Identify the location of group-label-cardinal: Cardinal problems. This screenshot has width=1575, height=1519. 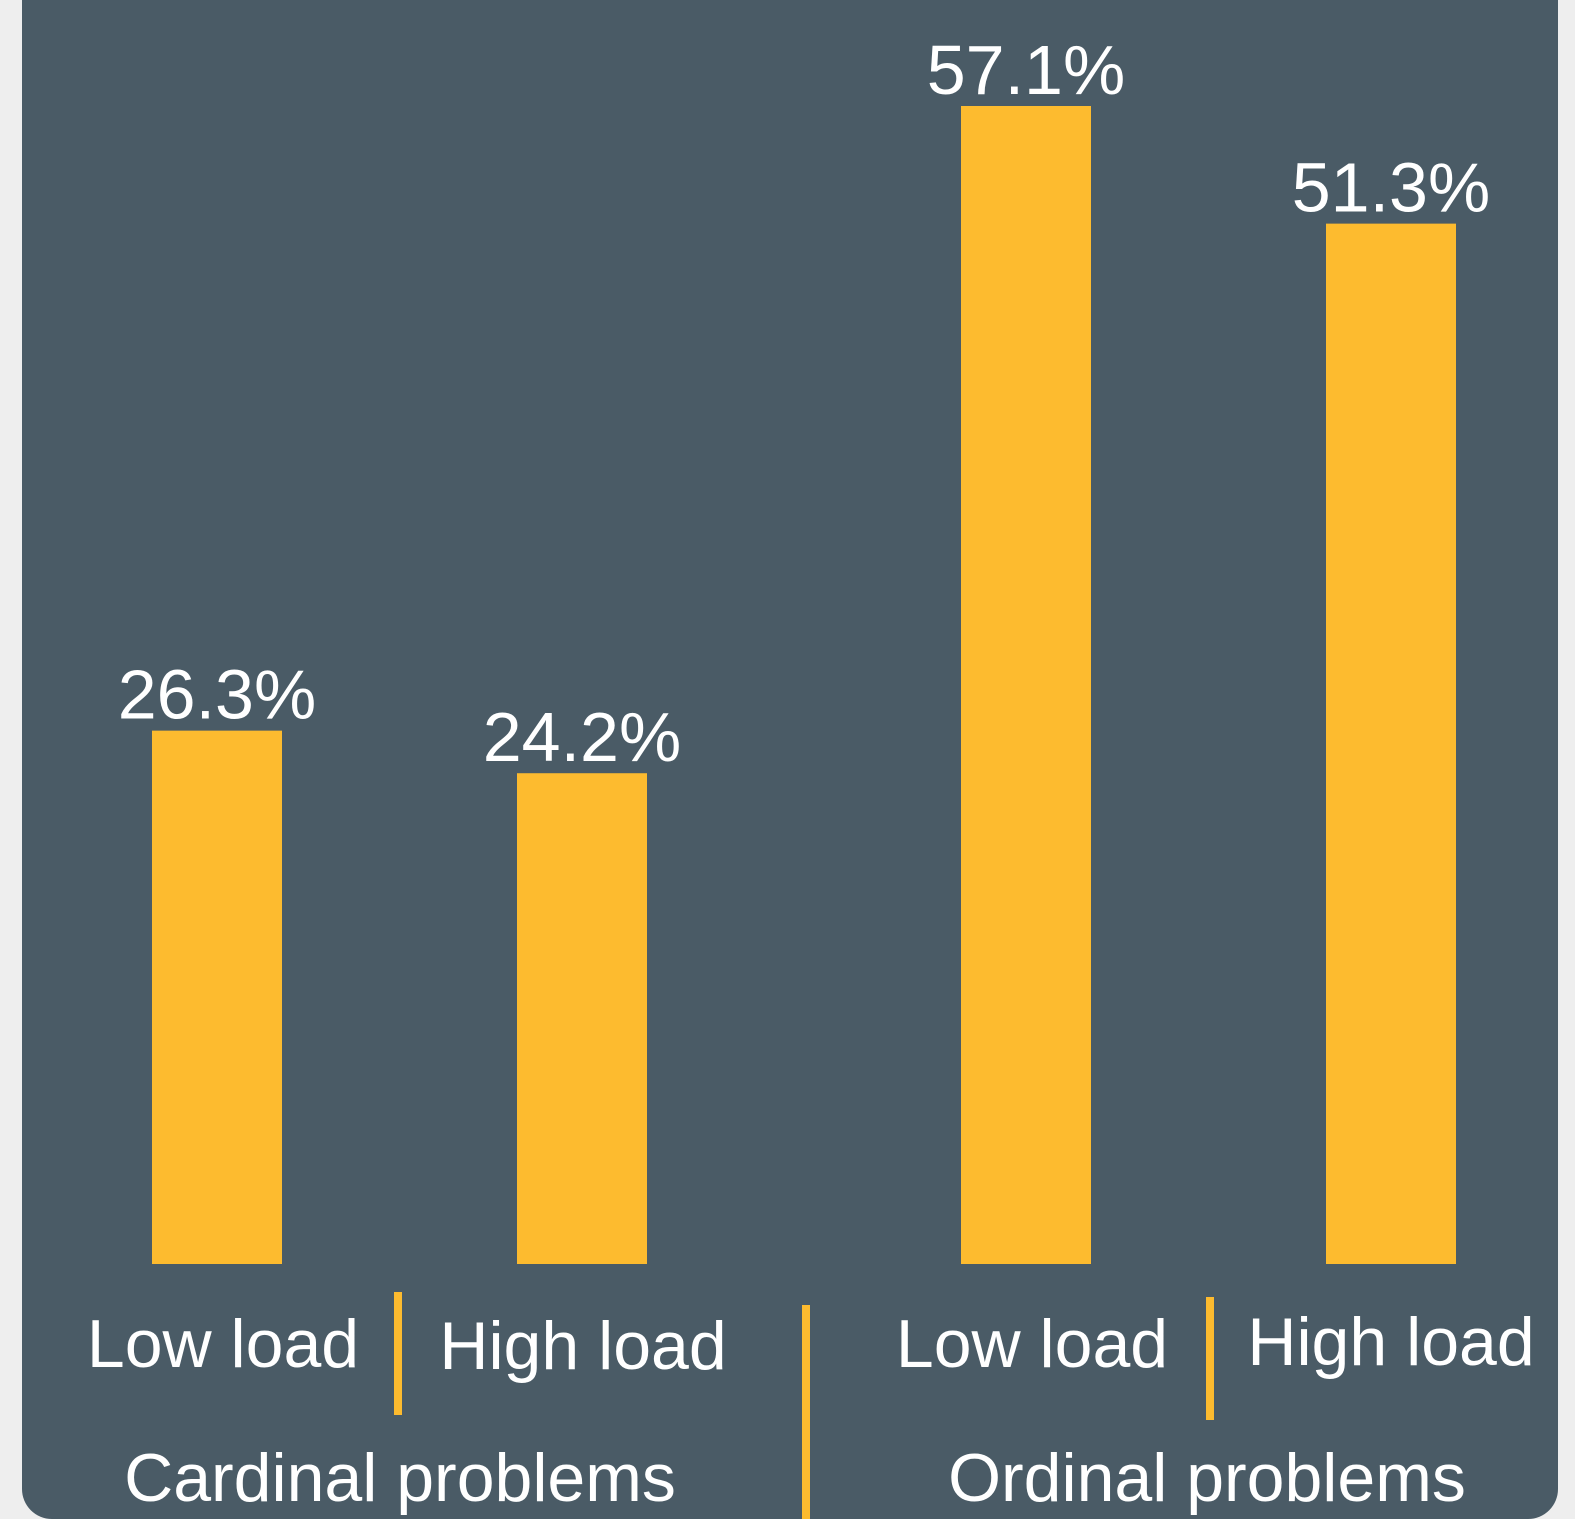
(400, 1478).